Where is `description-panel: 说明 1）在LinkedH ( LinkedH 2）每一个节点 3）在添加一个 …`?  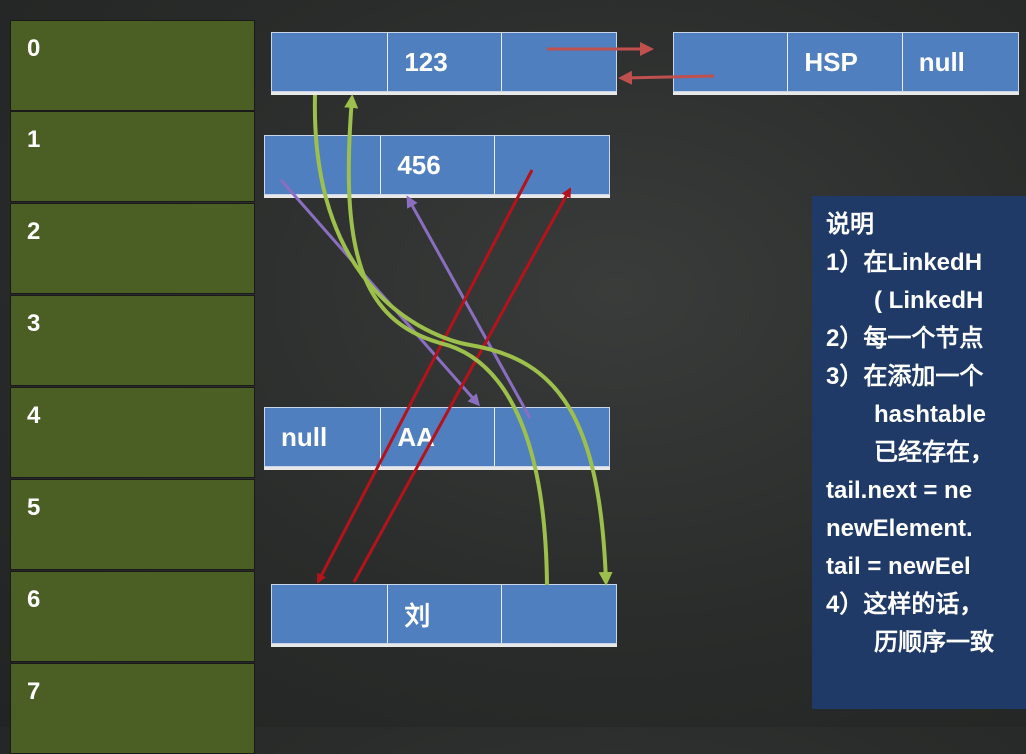
description-panel: 说明 1）在LinkedH ( LinkedH 2）每一个节点 3）在添加一个 … is located at coordinates (919, 452).